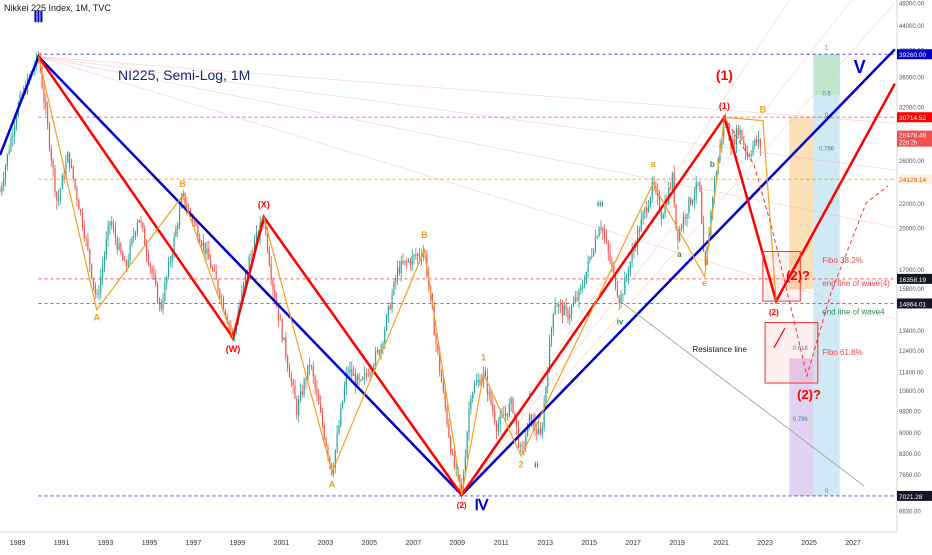 This screenshot has height=555, width=932. Describe the element at coordinates (912, 205) in the screenshot. I see `y-tick-label: 22000.00` at that location.